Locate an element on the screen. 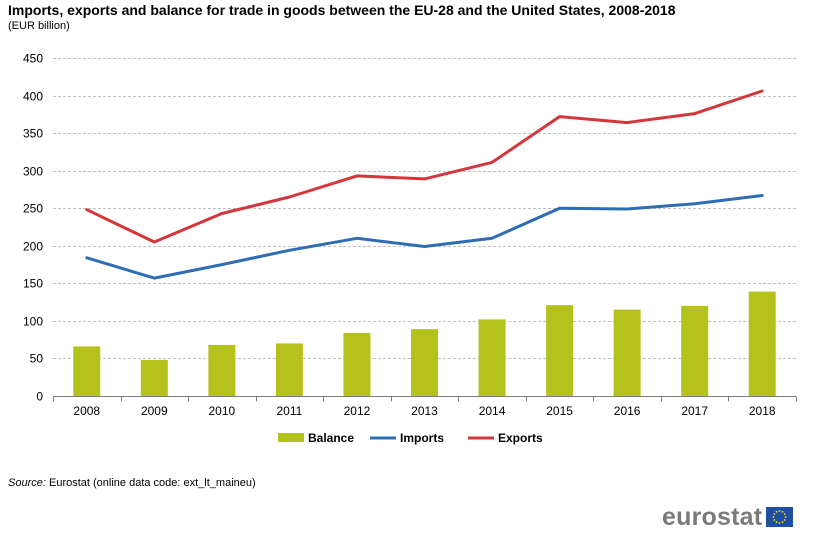 The height and width of the screenshot is (539, 815). y-tick-label: 0 is located at coordinates (39, 397).